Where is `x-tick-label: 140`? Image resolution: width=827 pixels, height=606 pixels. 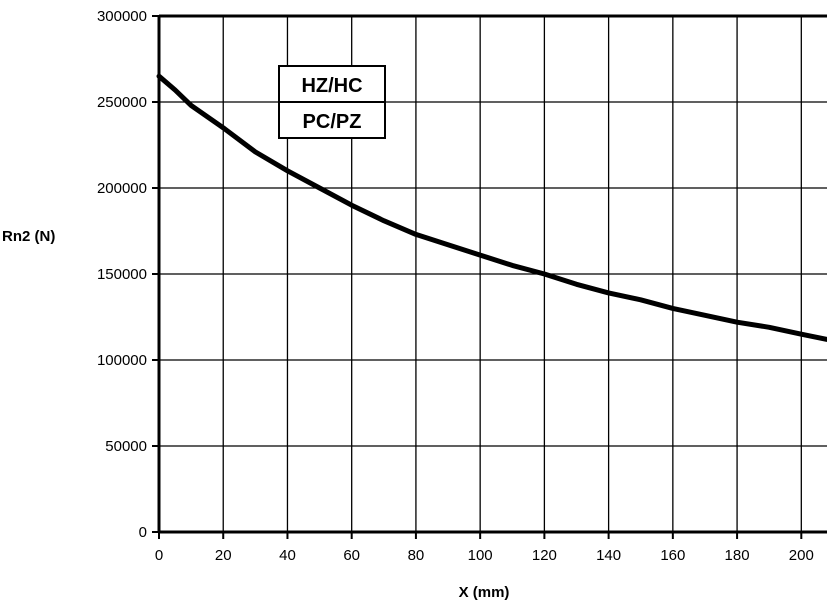
x-tick-label: 140 is located at coordinates (608, 555).